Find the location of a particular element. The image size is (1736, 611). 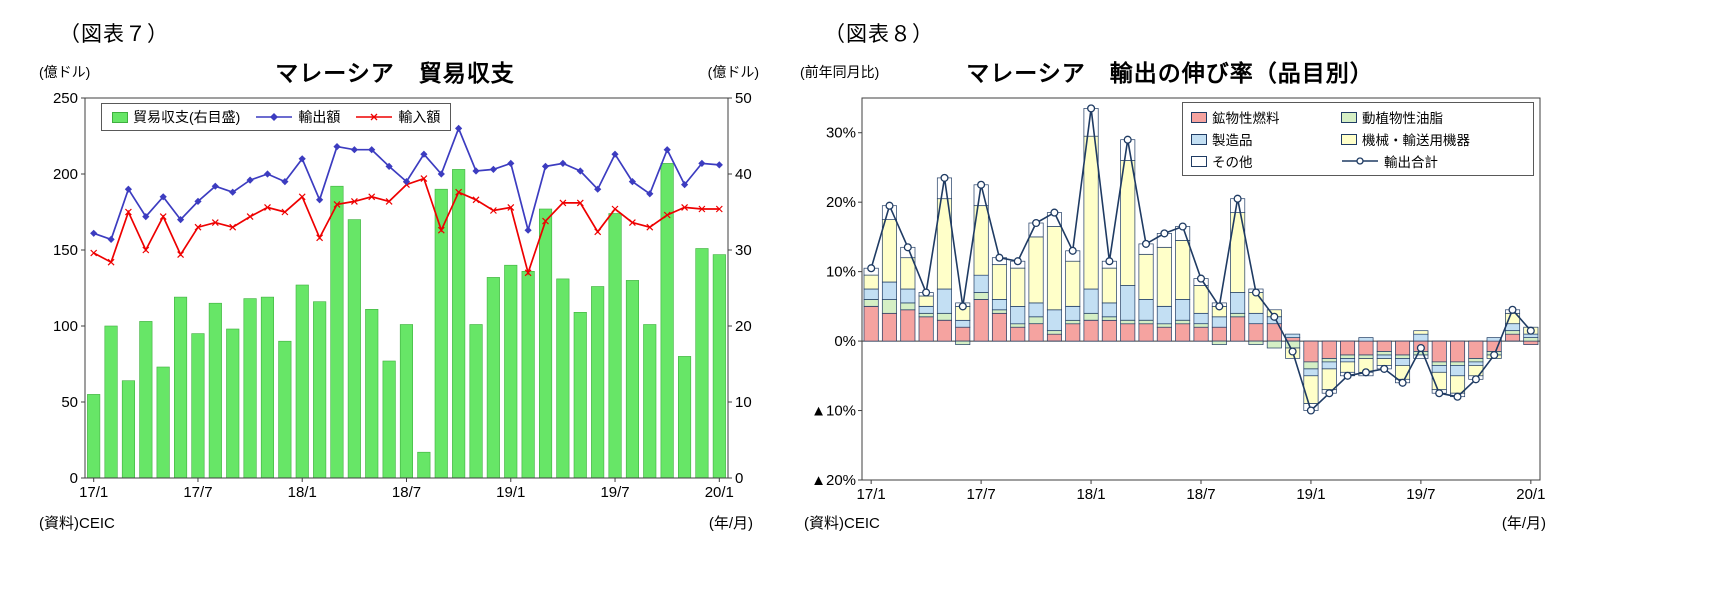

x-axis-tick-label: 18/1 is located at coordinates (302, 492).